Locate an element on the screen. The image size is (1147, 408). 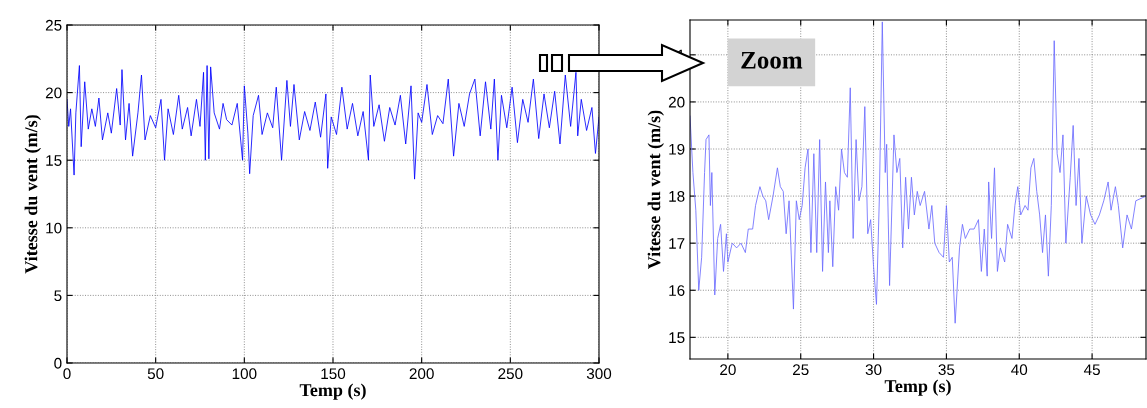
x-tick-label: 35 is located at coordinates (946, 370).